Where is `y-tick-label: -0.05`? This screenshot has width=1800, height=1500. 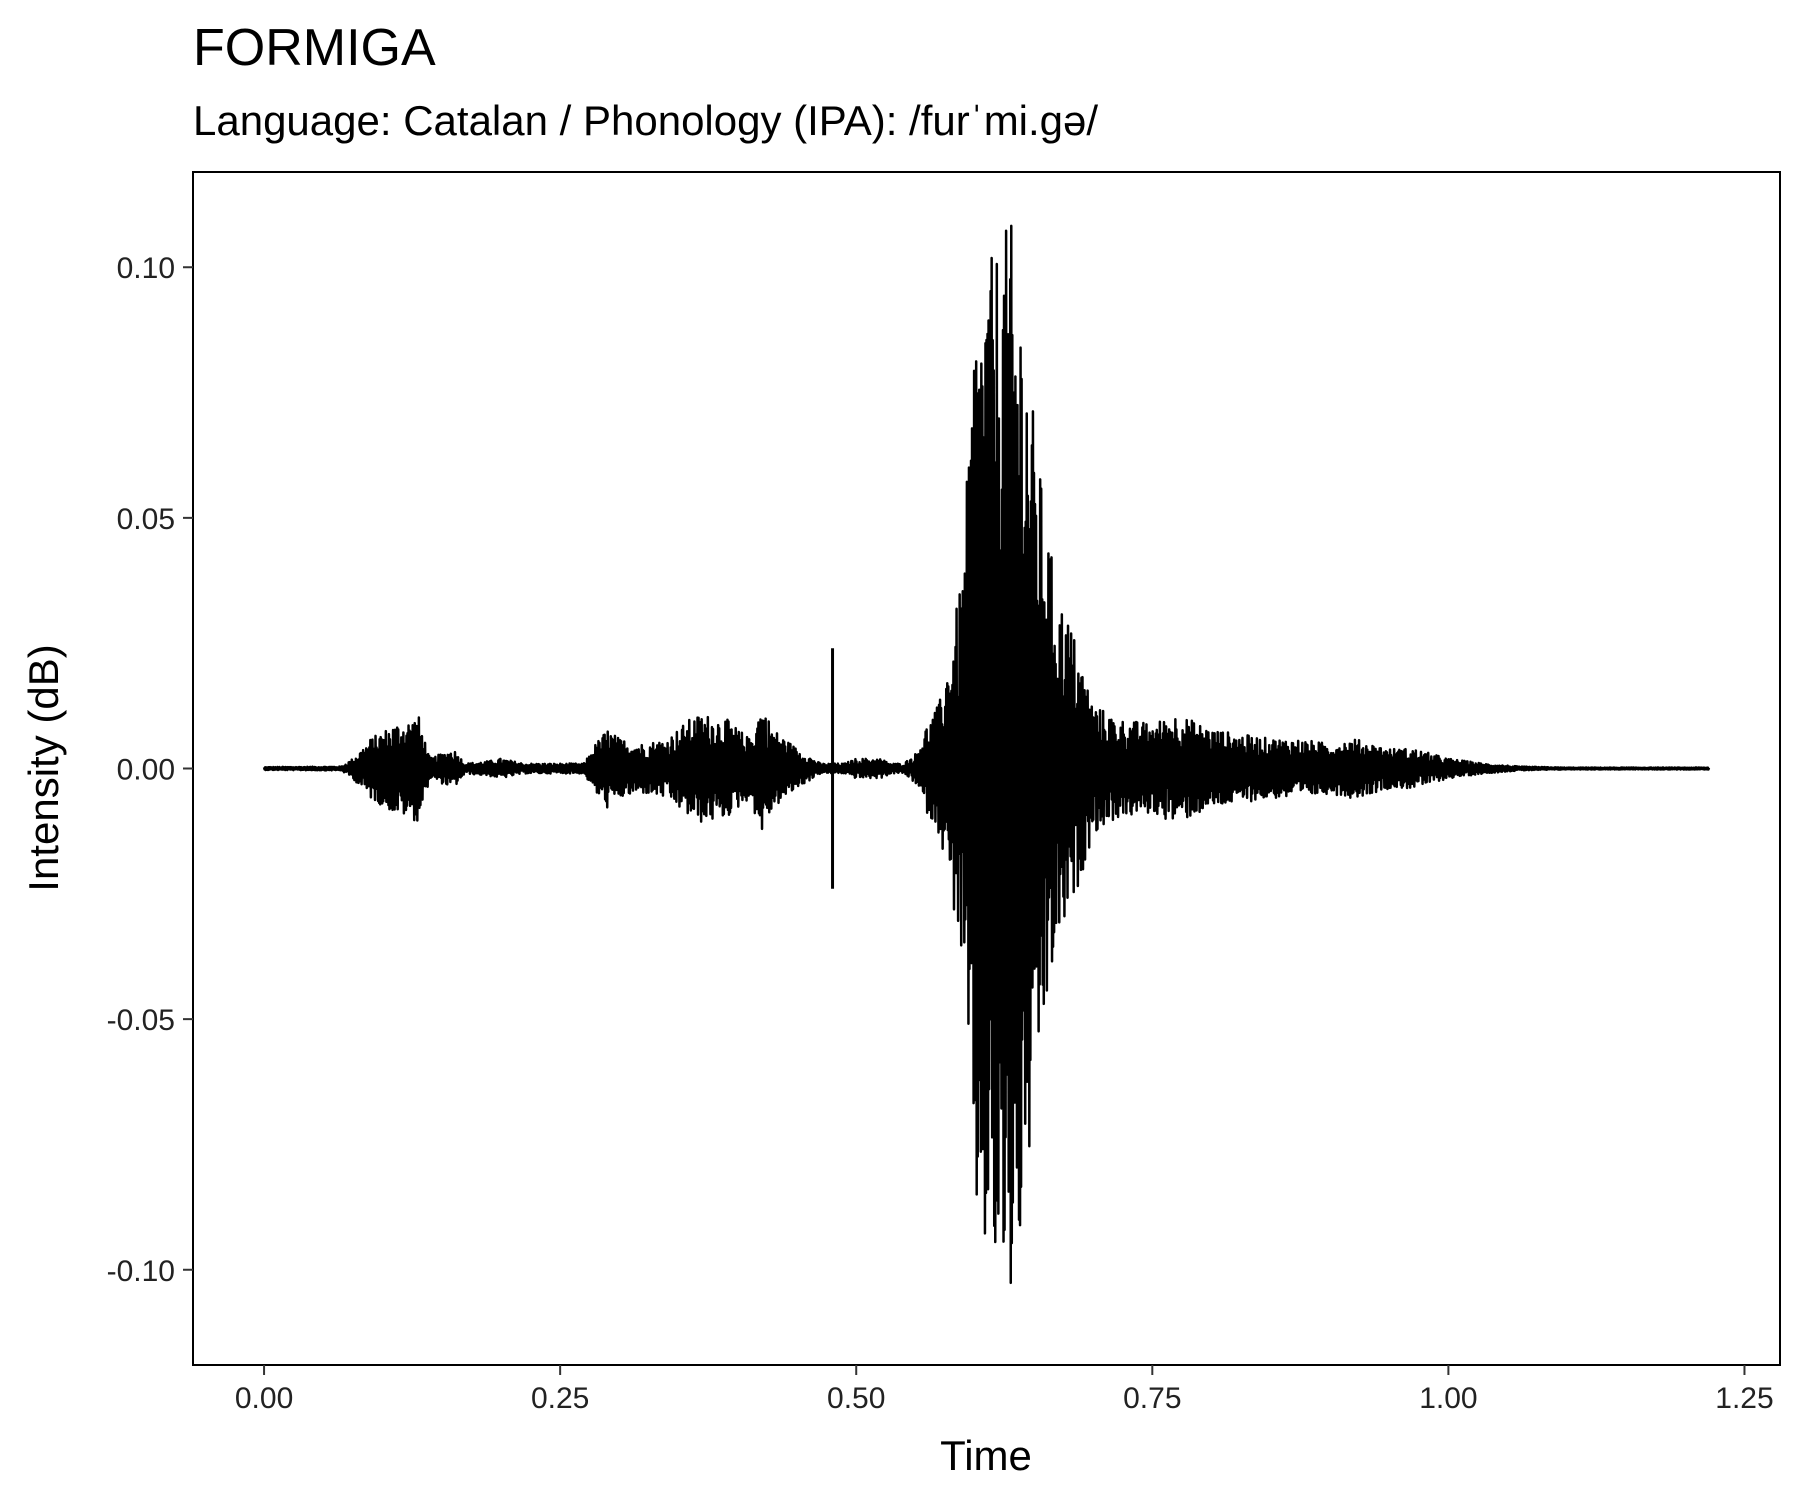
y-tick-label: -0.05 is located at coordinates (141, 1020).